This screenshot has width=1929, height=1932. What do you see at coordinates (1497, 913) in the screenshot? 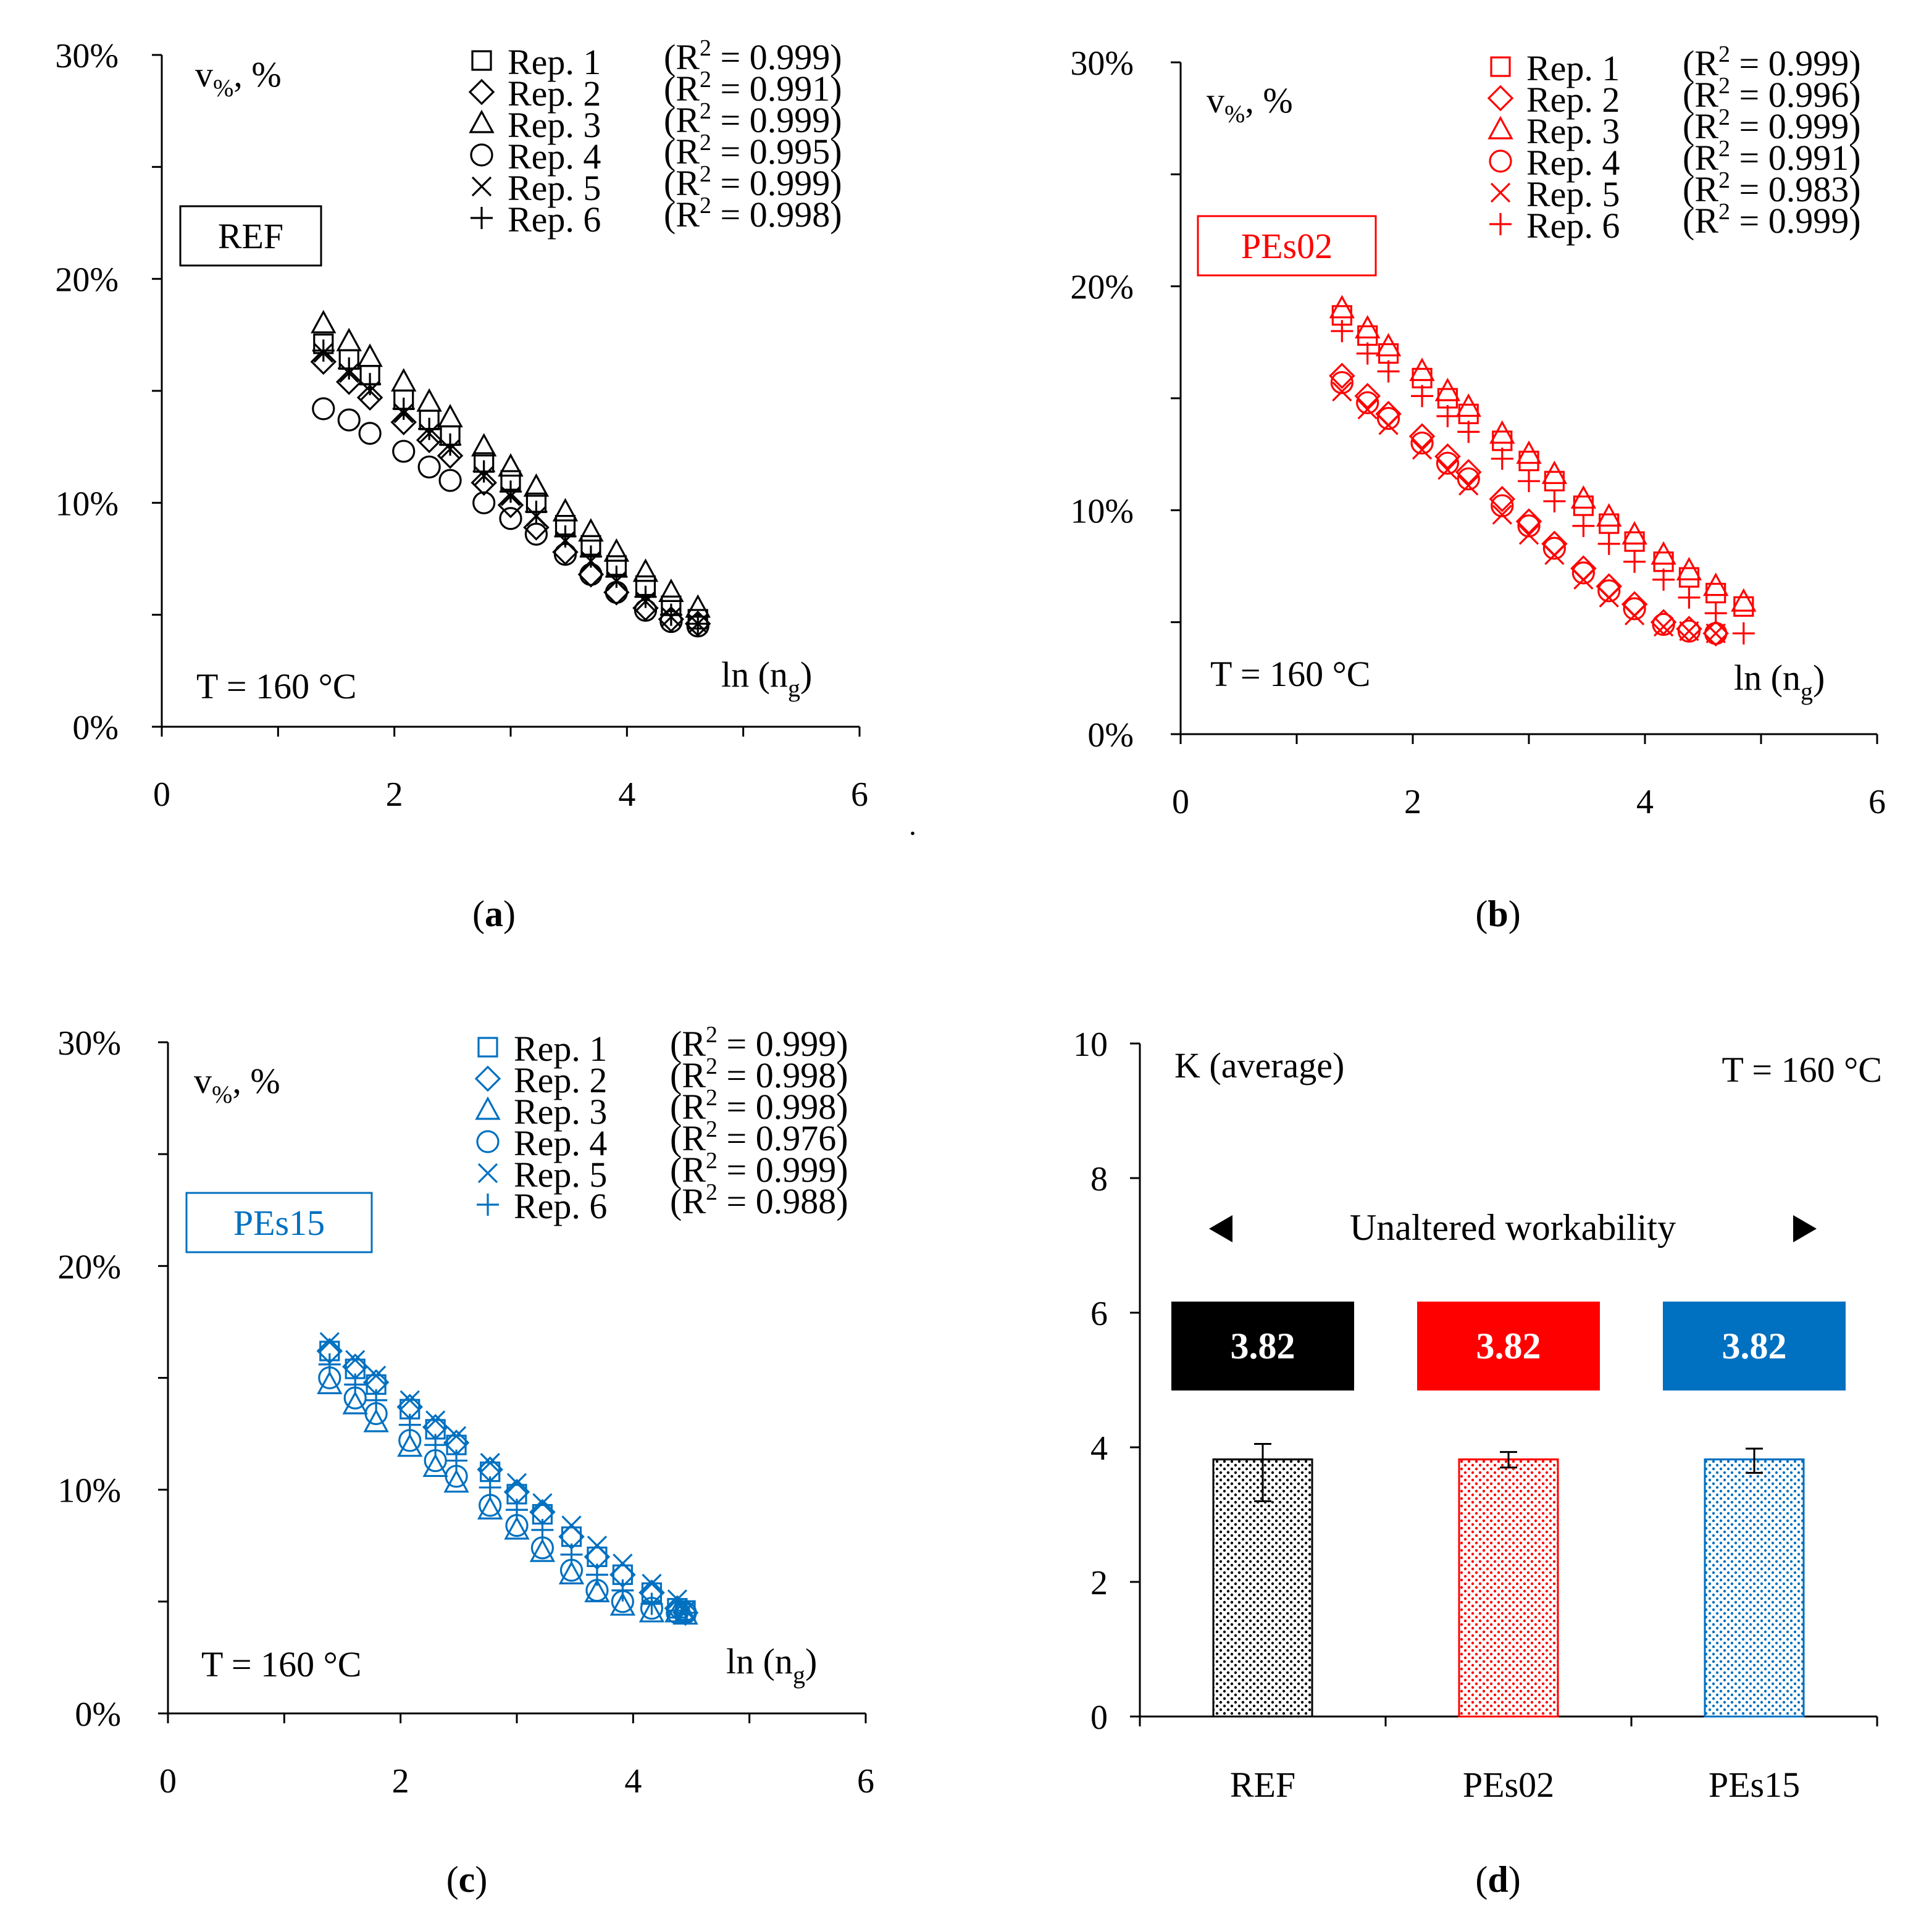
I see `panel-caption: (b)` at bounding box center [1497, 913].